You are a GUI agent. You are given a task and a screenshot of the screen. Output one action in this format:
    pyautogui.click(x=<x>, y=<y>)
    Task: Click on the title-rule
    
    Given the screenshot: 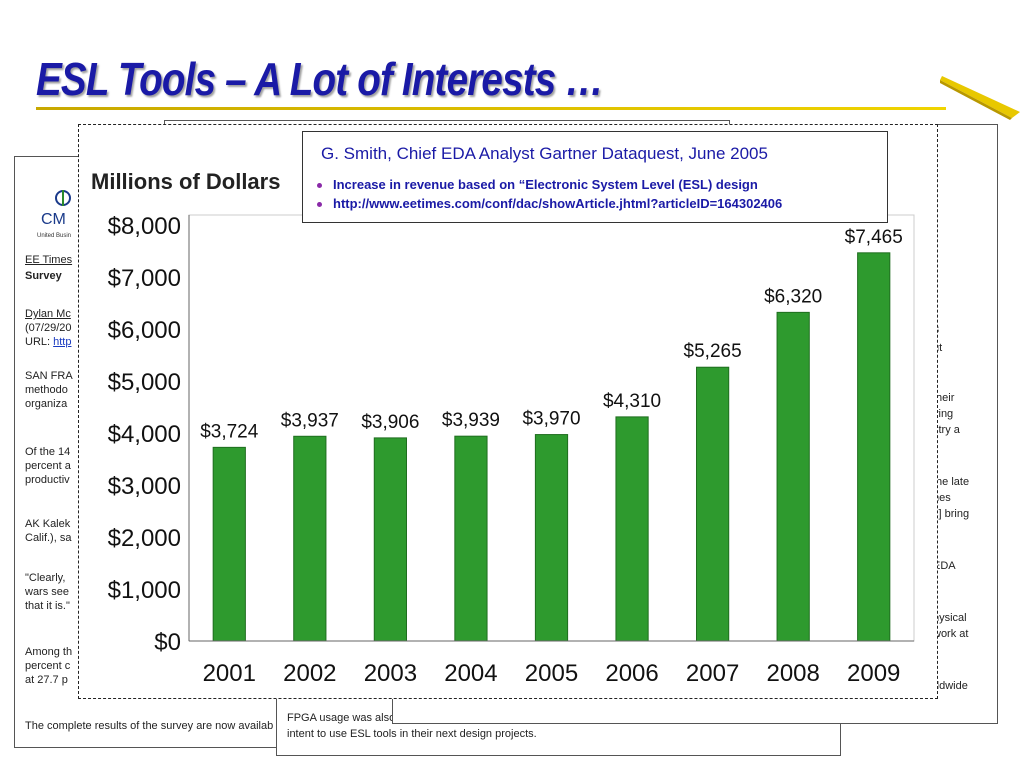 What is the action you would take?
    pyautogui.click(x=491, y=108)
    